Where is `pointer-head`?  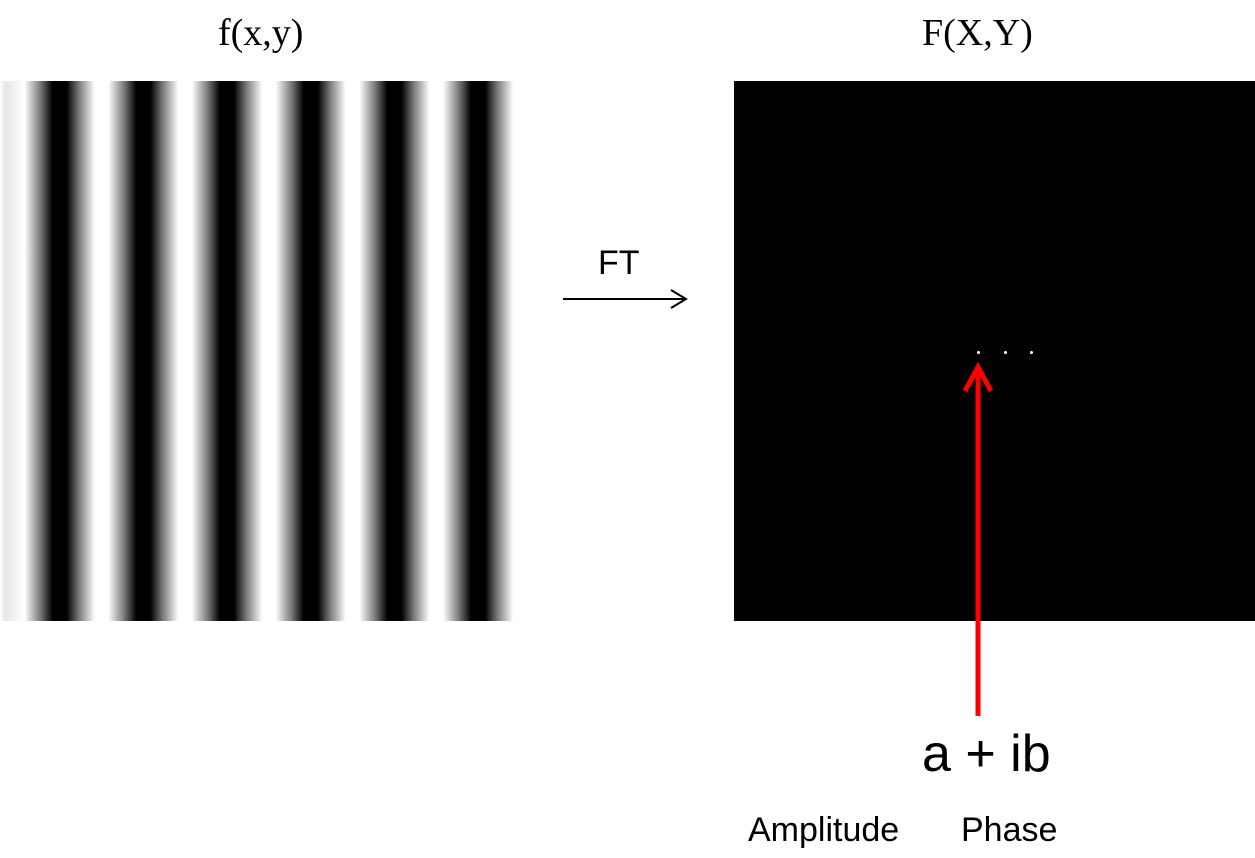 pointer-head is located at coordinates (978, 377).